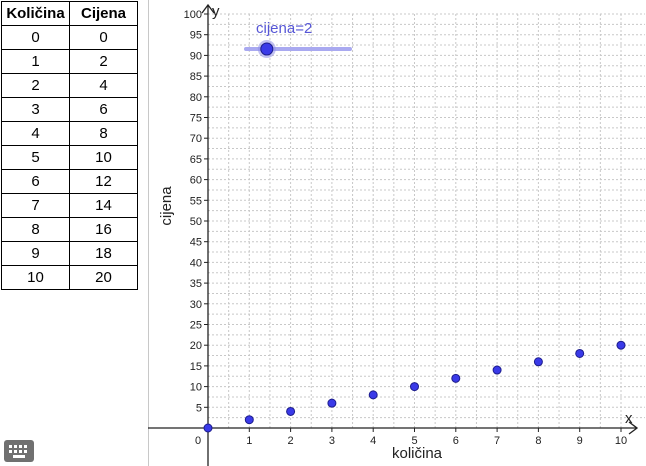 The image size is (646, 466). I want to click on x-tick-label: 7, so click(497, 441).